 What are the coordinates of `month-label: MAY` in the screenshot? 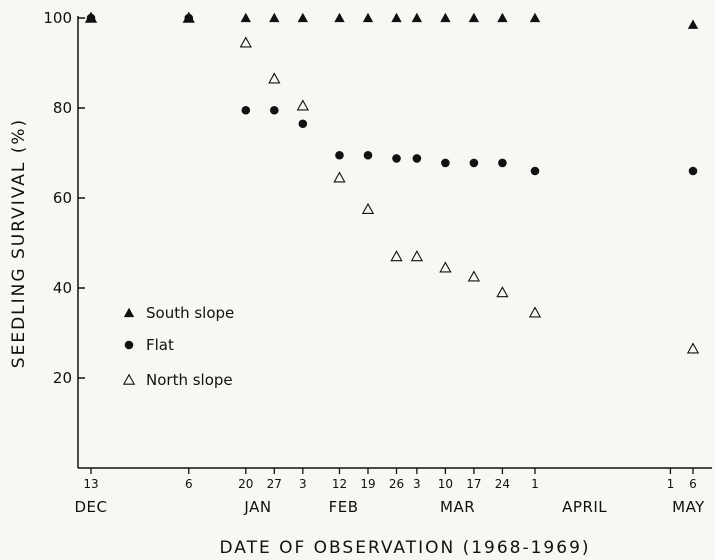 It's located at (688, 507).